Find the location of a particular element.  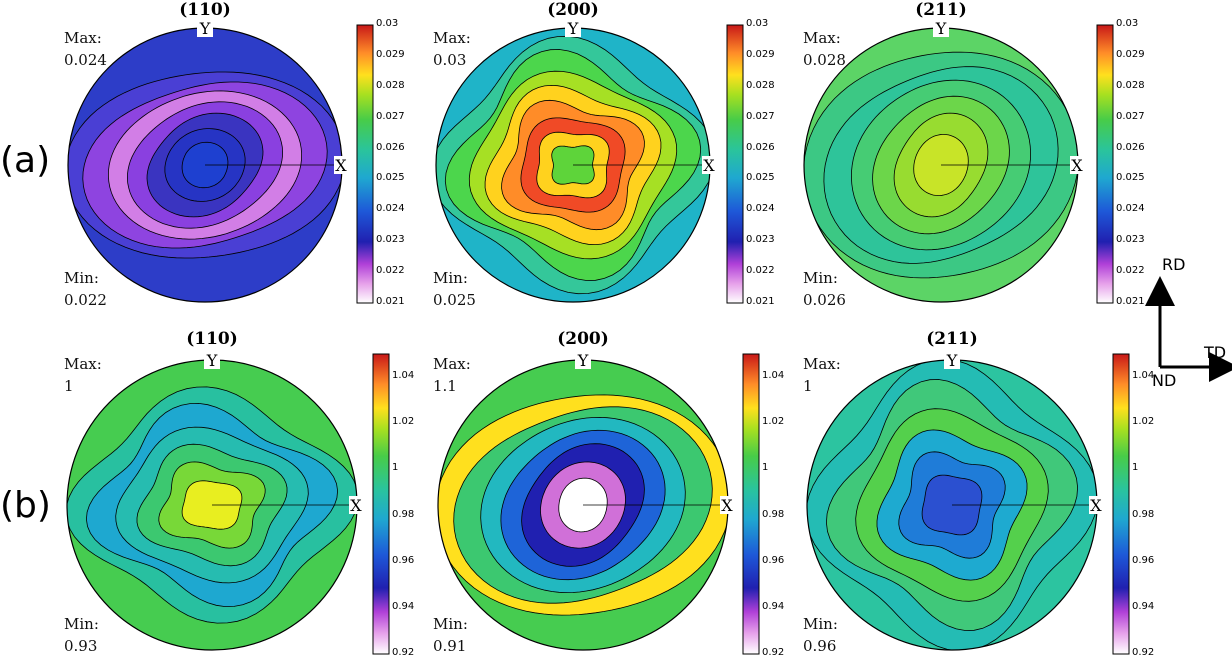

colorbar-tick-label: 0.98 is located at coordinates (403, 514).